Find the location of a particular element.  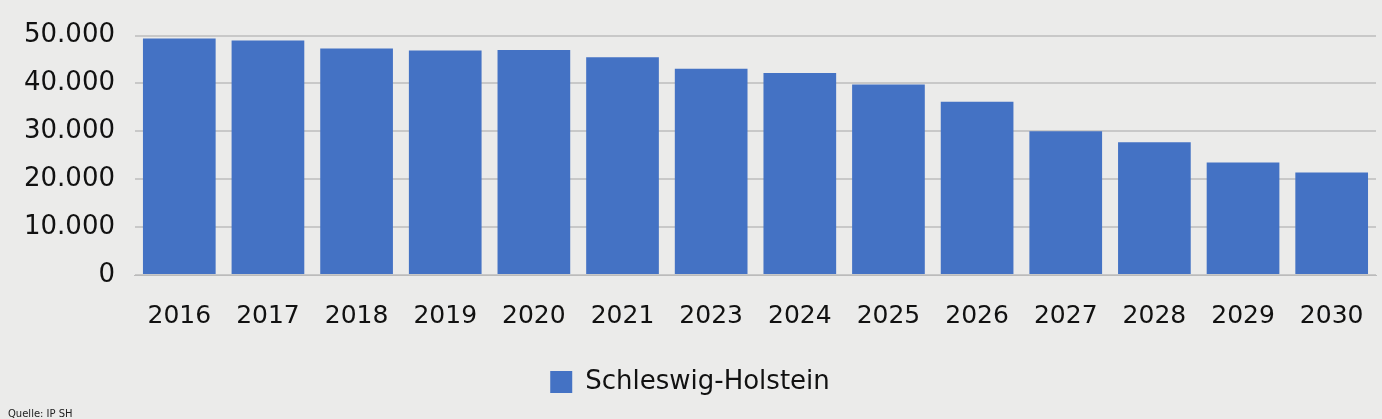

y-tick-label: 50.000 is located at coordinates (69, 33).